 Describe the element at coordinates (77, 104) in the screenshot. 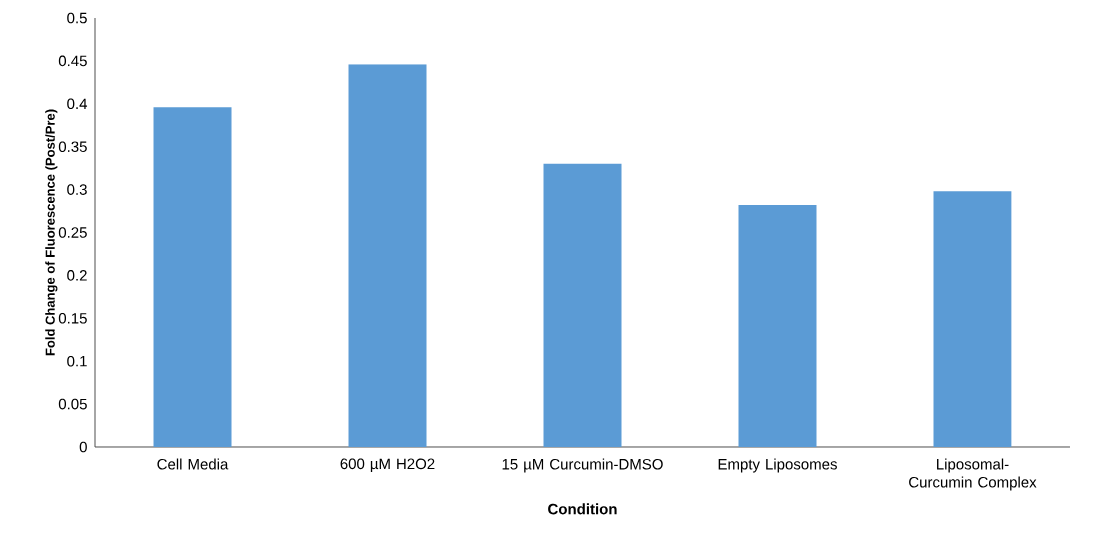

I see `y-tick-label: 0.4` at that location.